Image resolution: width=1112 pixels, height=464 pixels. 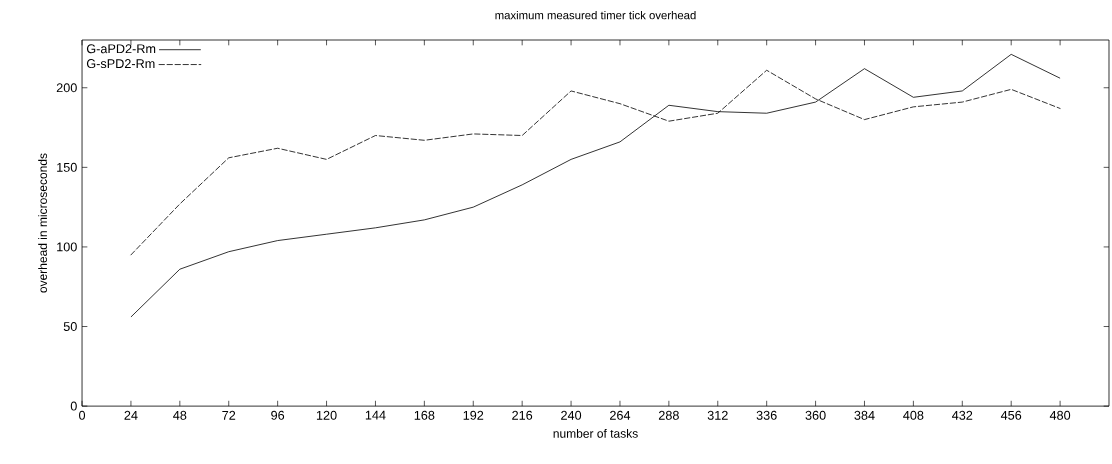 What do you see at coordinates (668, 415) in the screenshot?
I see `x-tick-label: 288` at bounding box center [668, 415].